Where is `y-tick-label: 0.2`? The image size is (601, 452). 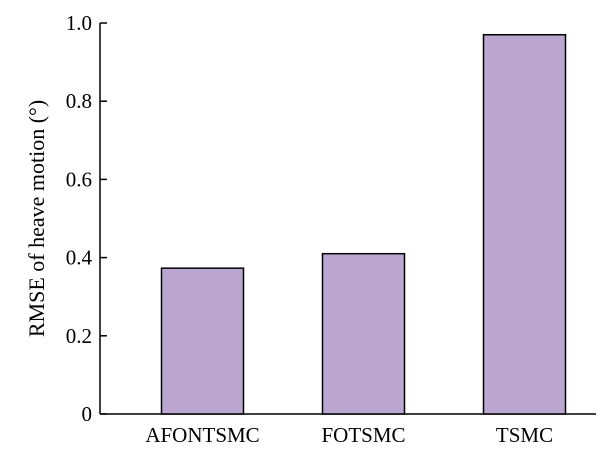 y-tick-label: 0.2 is located at coordinates (79, 336).